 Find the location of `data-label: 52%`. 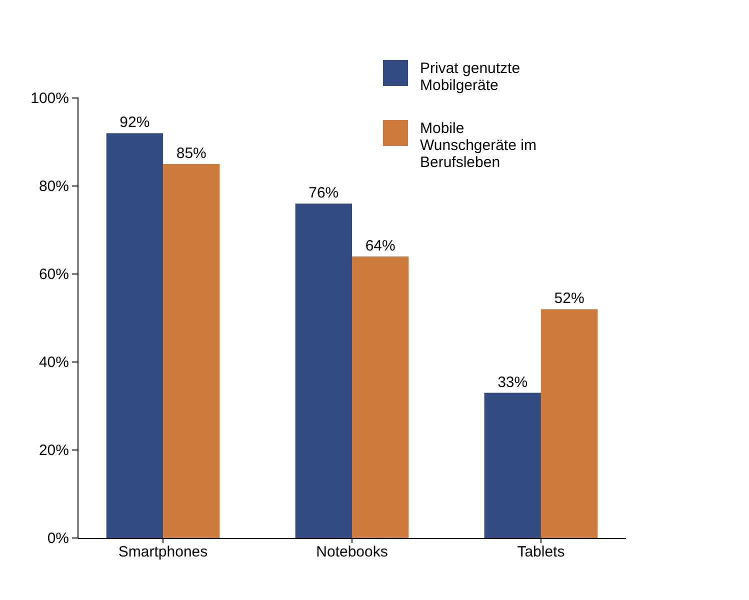

data-label: 52% is located at coordinates (569, 299).